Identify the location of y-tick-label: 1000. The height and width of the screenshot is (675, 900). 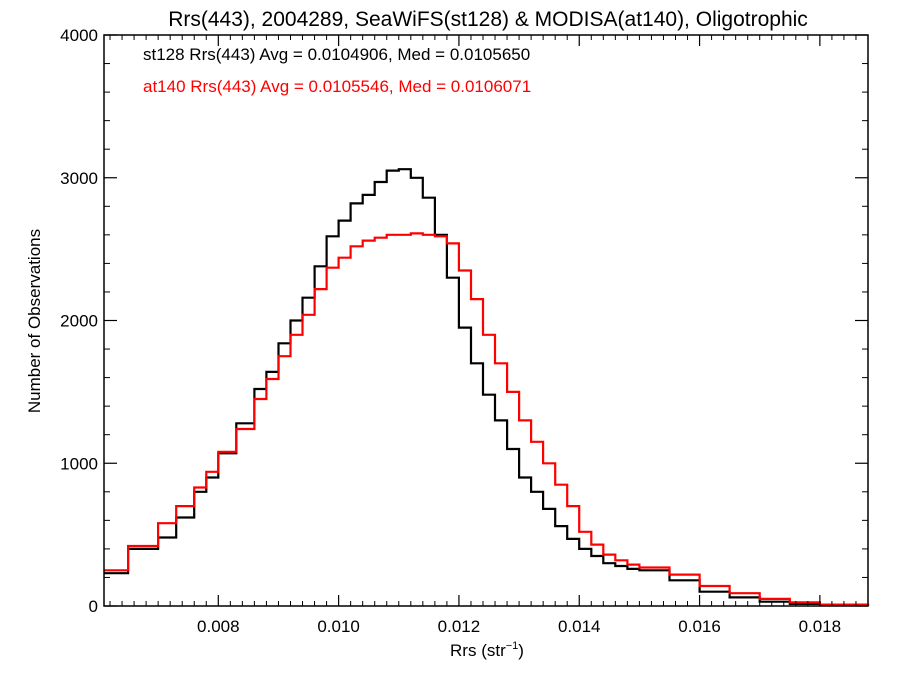
(79, 463).